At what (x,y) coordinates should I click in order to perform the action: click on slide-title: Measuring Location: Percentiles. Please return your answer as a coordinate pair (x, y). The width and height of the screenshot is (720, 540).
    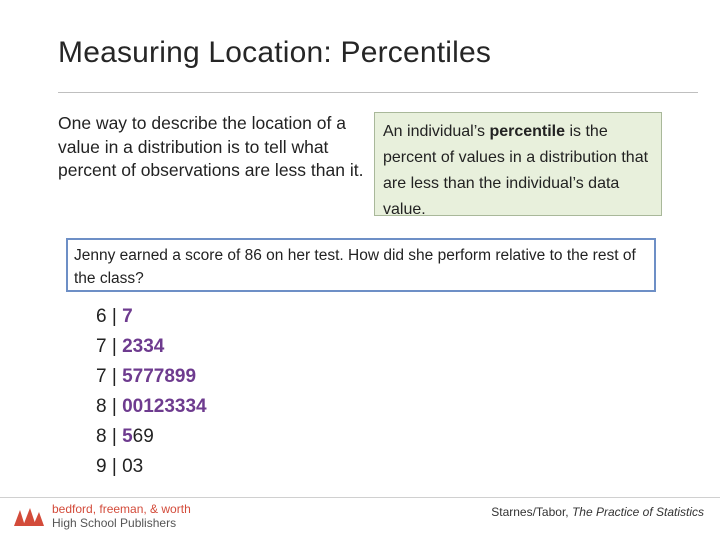
    Looking at the image, I should click on (275, 52).